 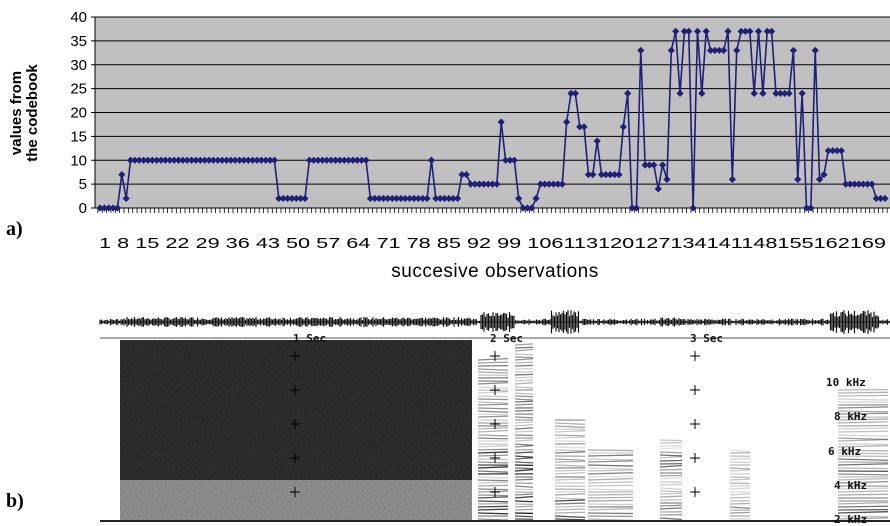 I want to click on time-mark-2: 2 Sec, so click(x=506, y=338).